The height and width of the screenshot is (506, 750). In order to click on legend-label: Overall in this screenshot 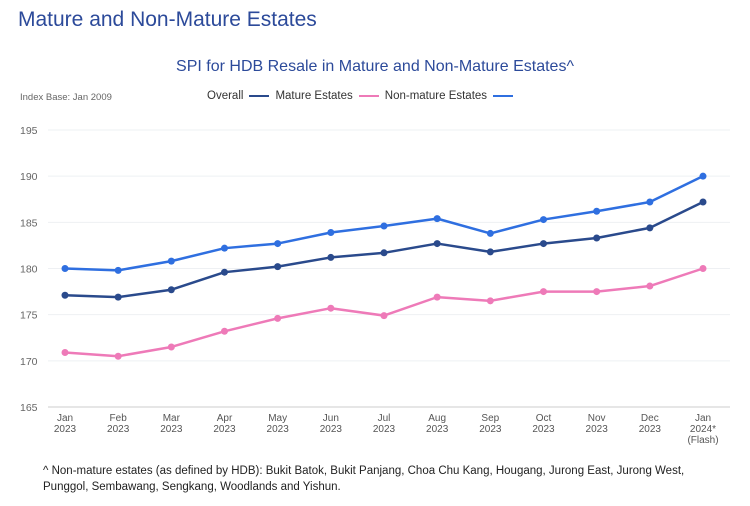, I will do `click(225, 96)`.